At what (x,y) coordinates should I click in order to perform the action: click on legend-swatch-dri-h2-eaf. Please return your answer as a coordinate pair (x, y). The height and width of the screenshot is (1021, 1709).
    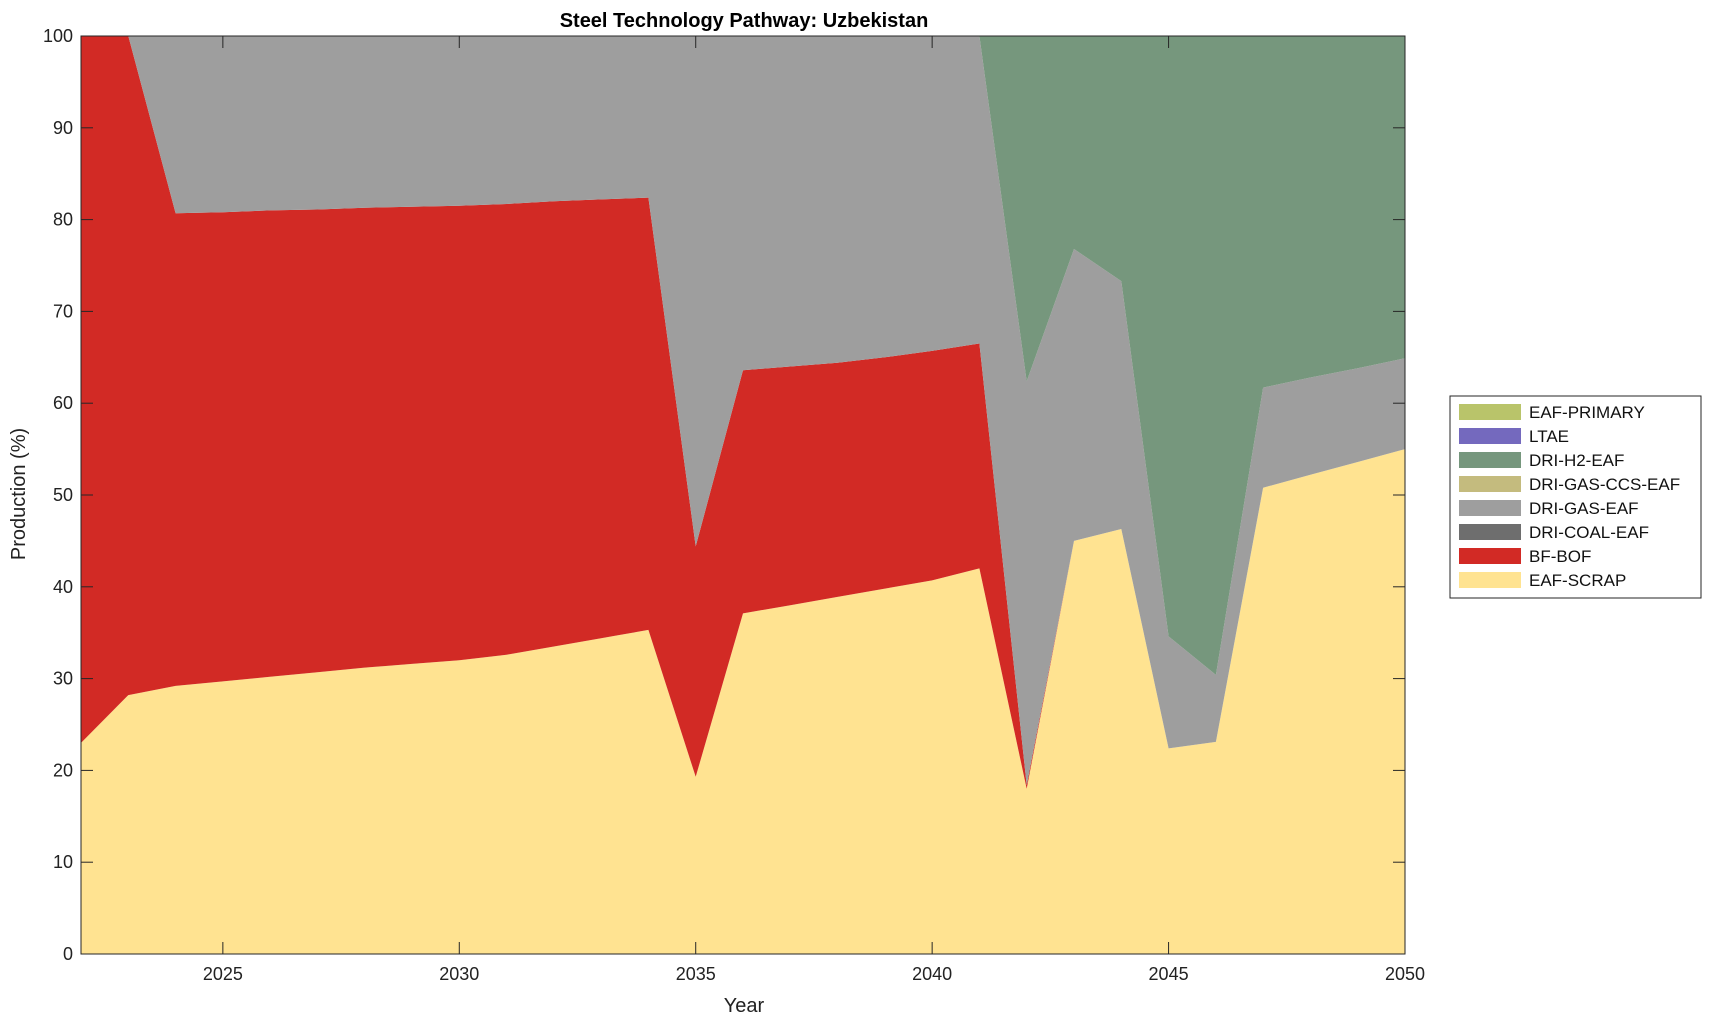
    Looking at the image, I should click on (1490, 460).